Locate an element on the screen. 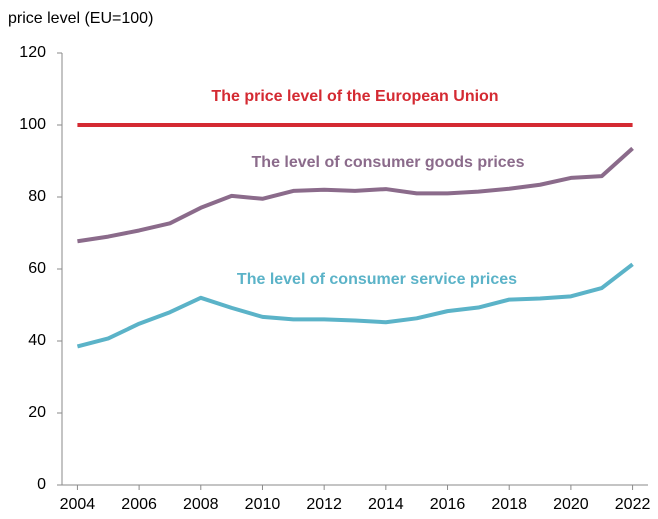 The image size is (658, 519). series-line is located at coordinates (355, 305).